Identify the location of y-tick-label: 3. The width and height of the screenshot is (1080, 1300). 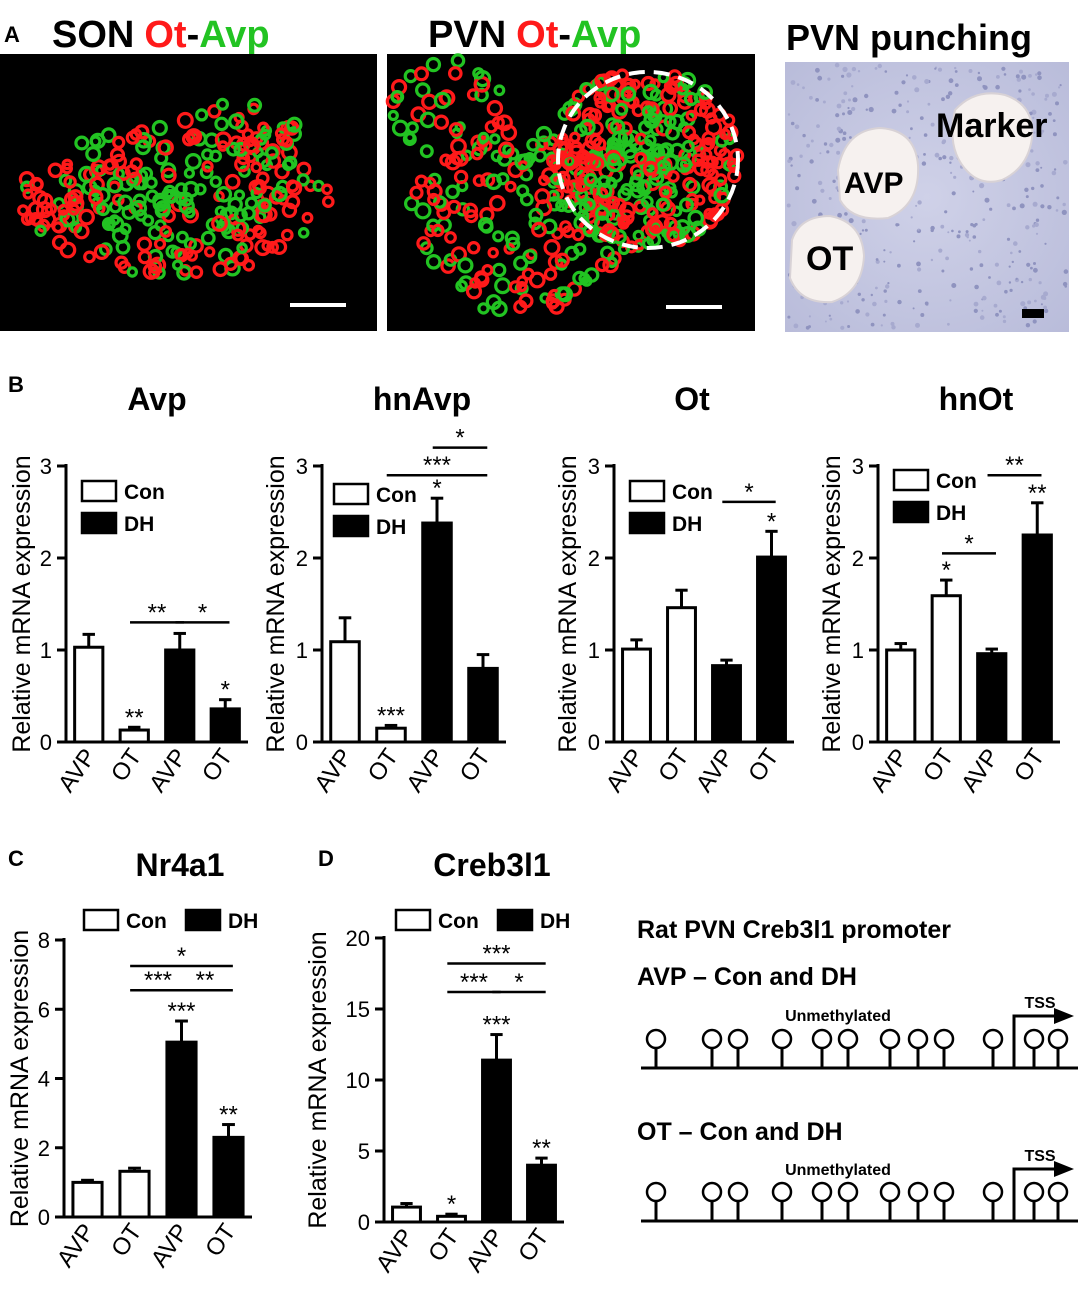
(594, 466).